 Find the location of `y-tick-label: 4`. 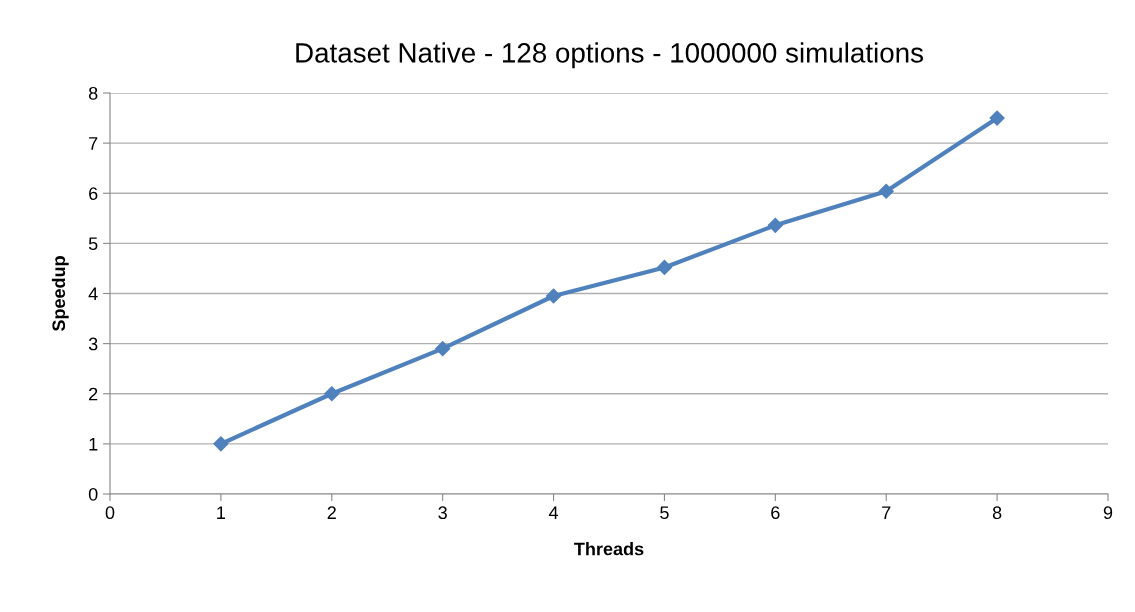

y-tick-label: 4 is located at coordinates (93, 294).